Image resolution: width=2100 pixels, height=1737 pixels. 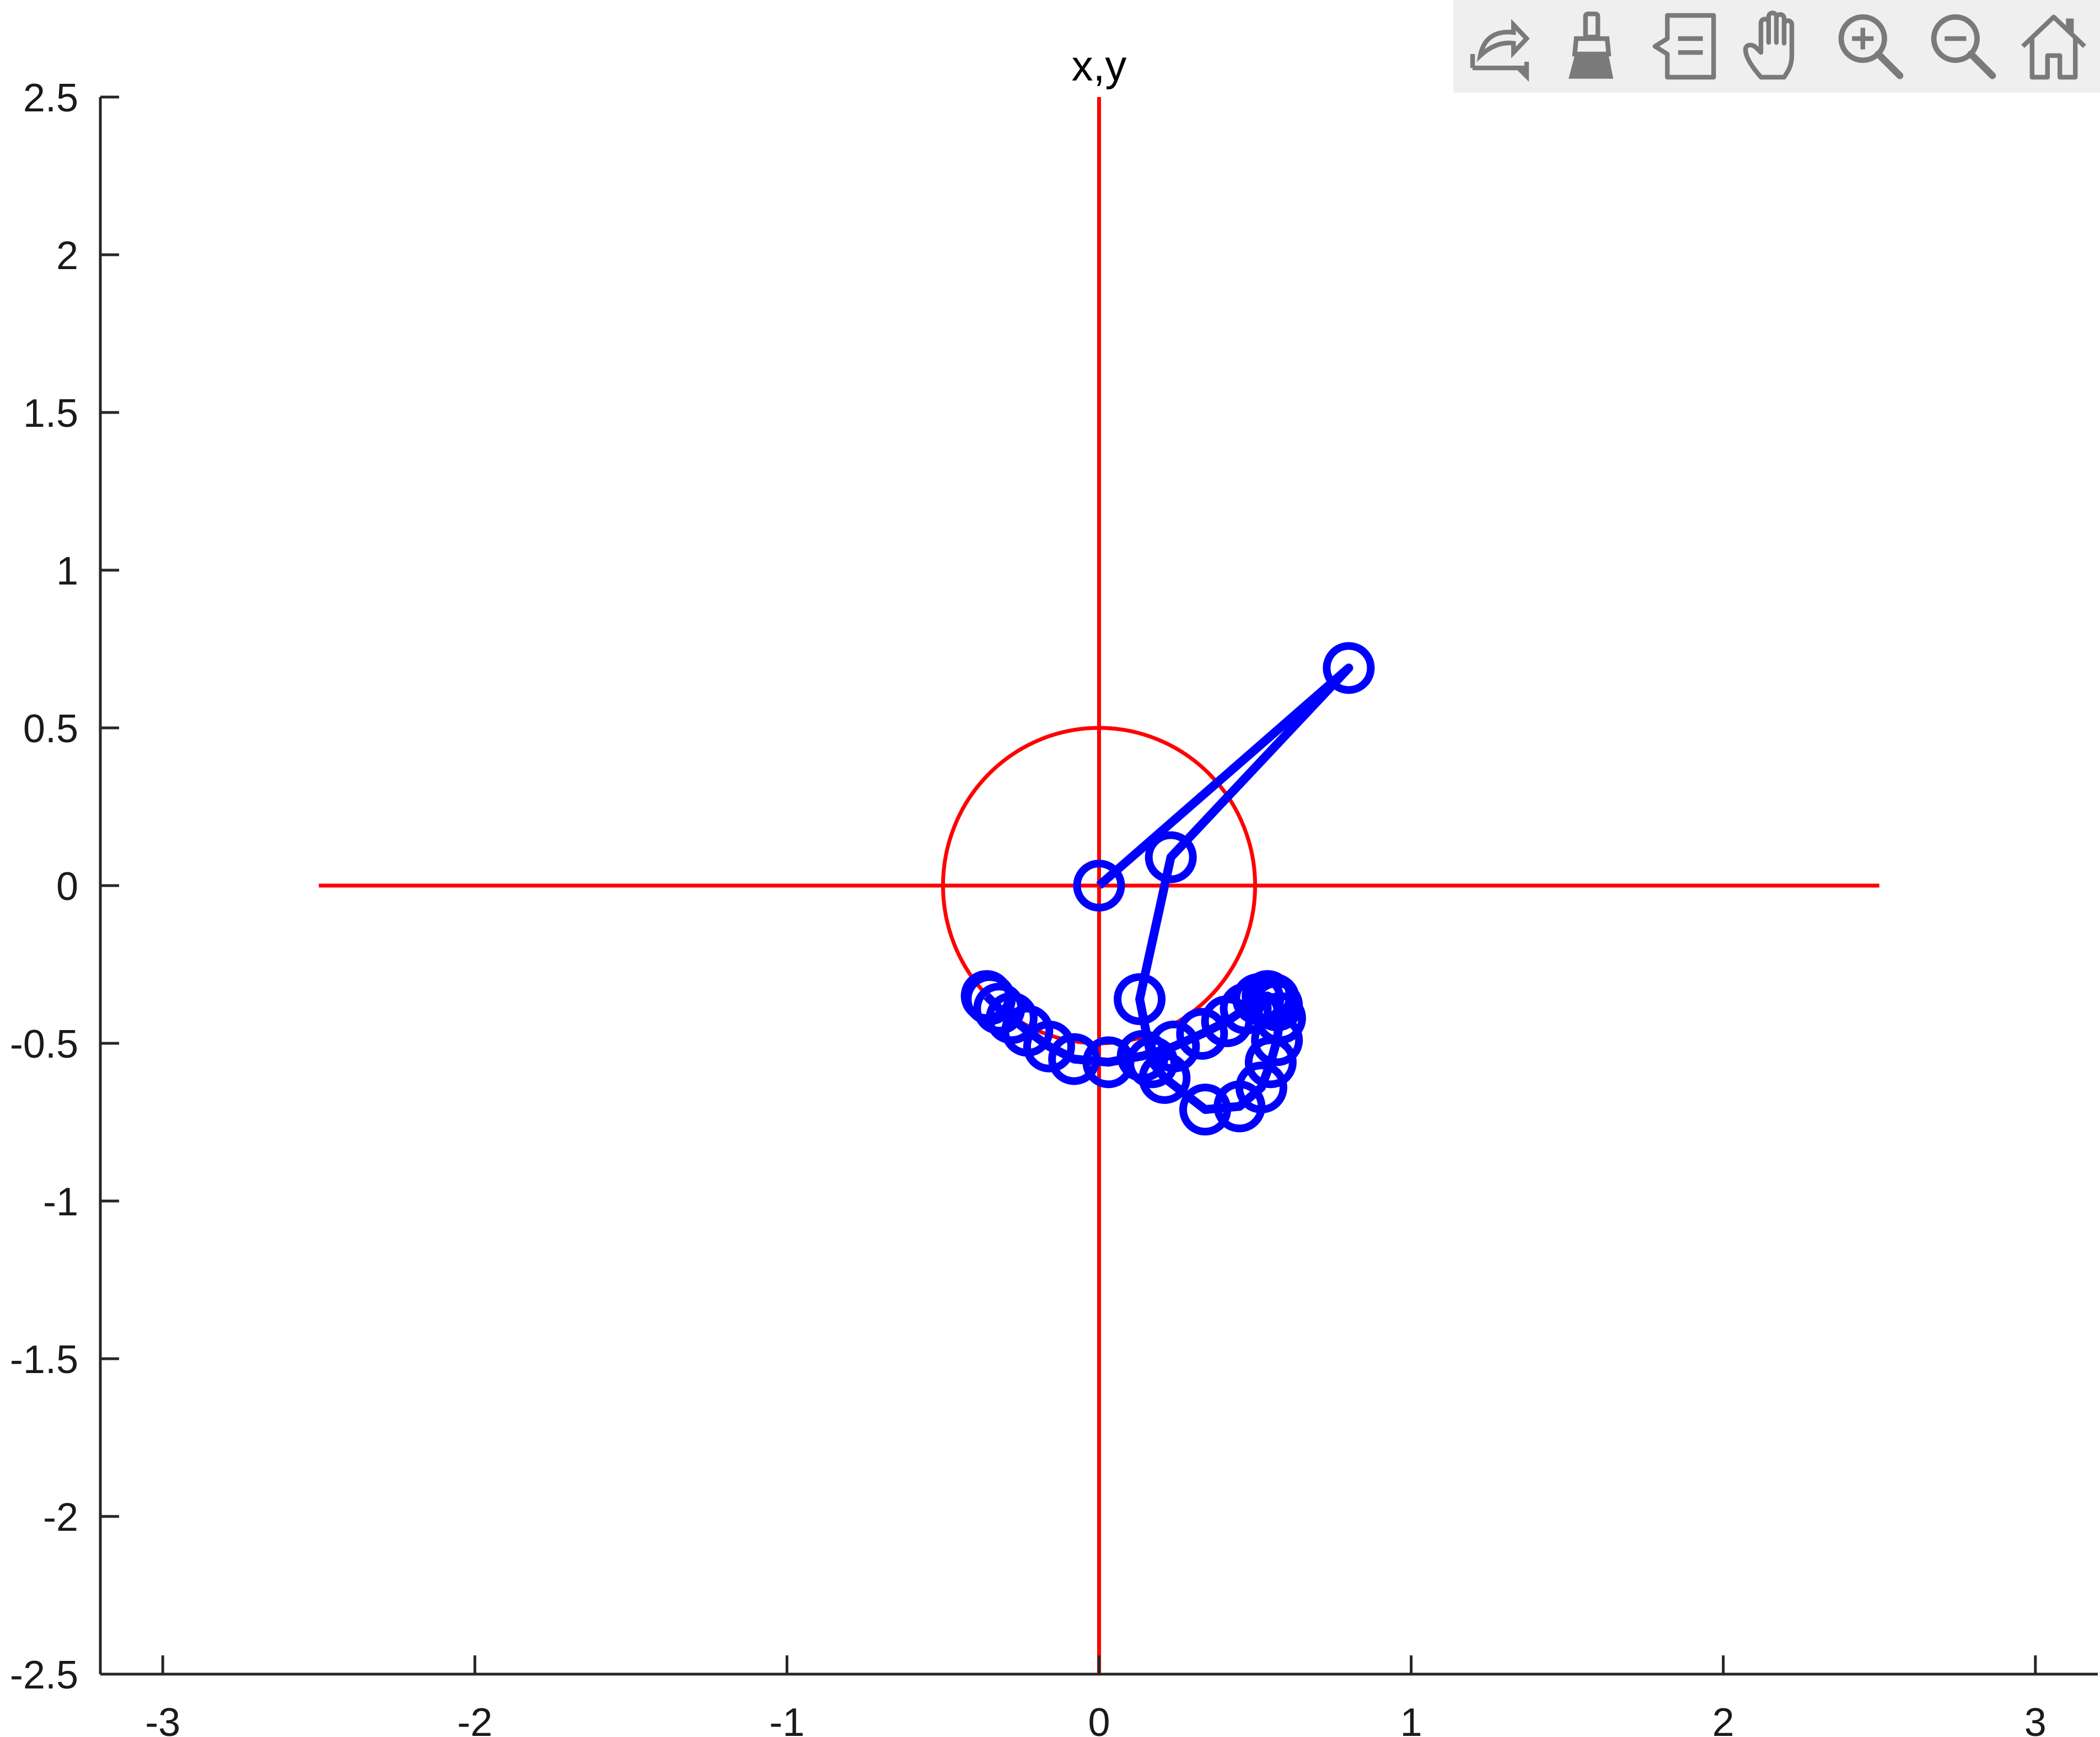 I want to click on chart-title: x,y, so click(x=1099, y=65).